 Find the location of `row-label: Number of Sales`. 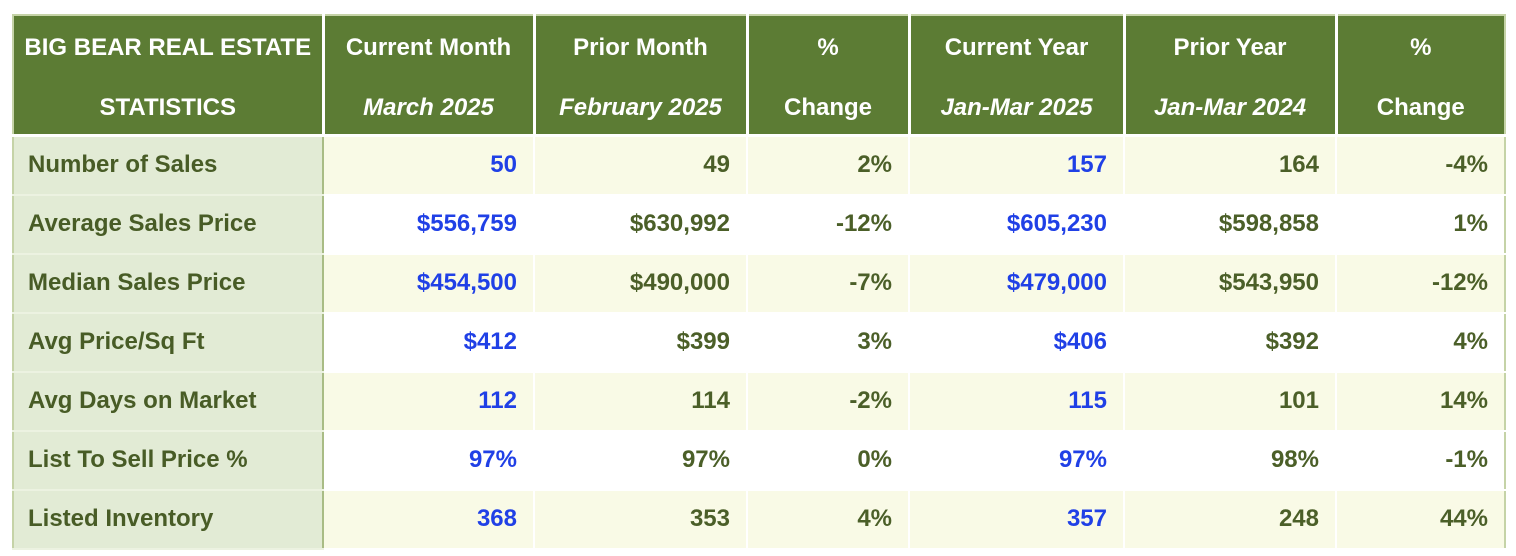

row-label: Number of Sales is located at coordinates (168, 165).